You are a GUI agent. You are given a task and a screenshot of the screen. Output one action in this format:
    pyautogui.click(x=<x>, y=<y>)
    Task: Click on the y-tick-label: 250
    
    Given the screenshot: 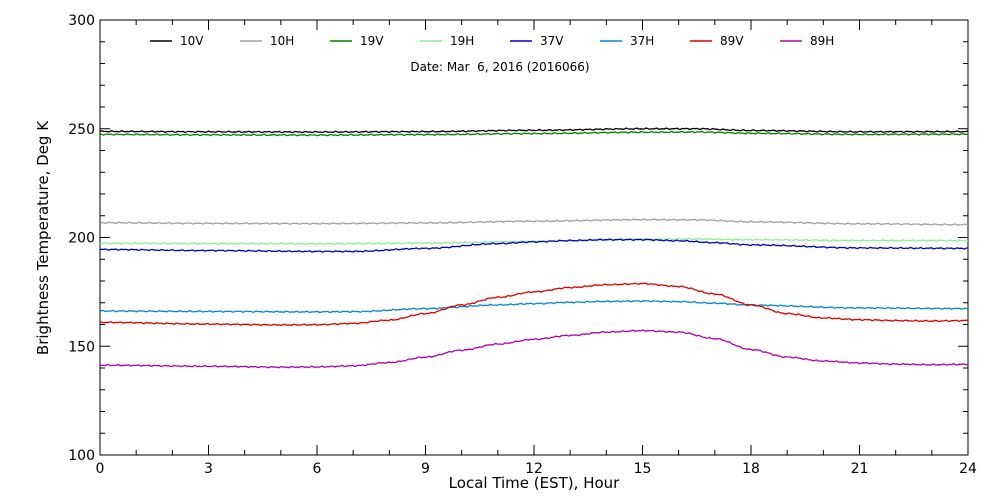 What is the action you would take?
    pyautogui.click(x=81, y=130)
    